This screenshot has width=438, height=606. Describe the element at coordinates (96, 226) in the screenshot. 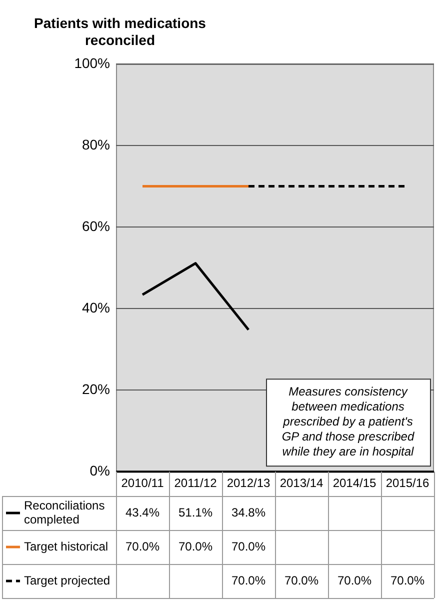

I see `y-tick-label: 60%` at that location.